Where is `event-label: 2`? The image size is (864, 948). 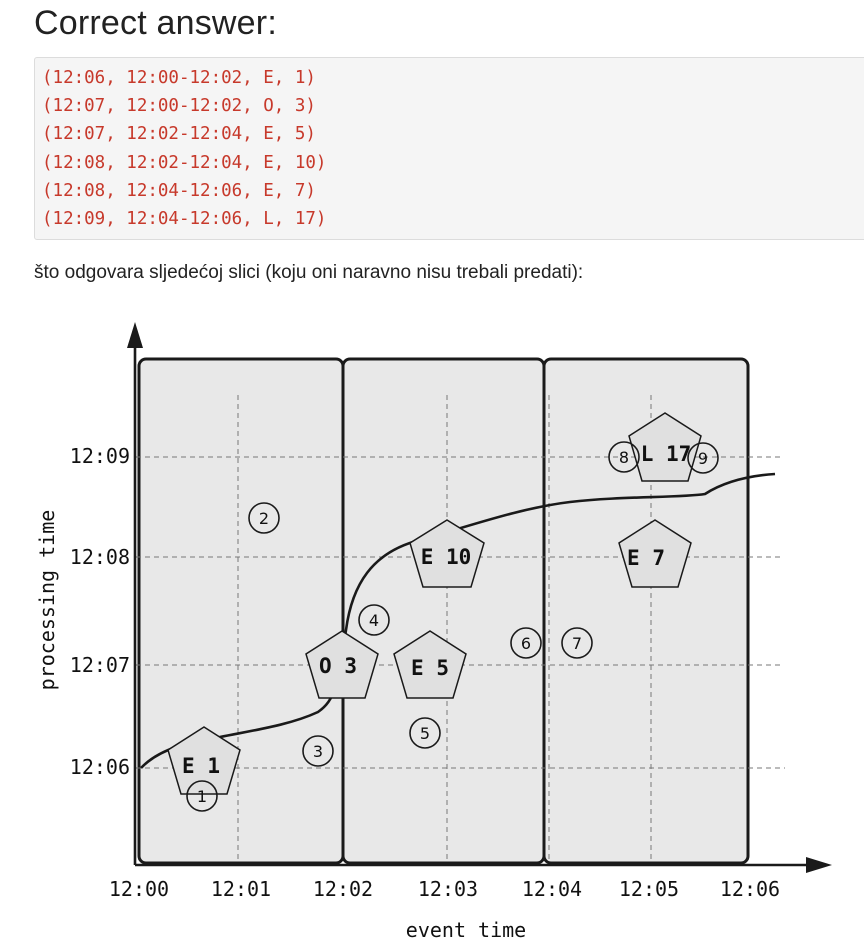
event-label: 2 is located at coordinates (264, 518).